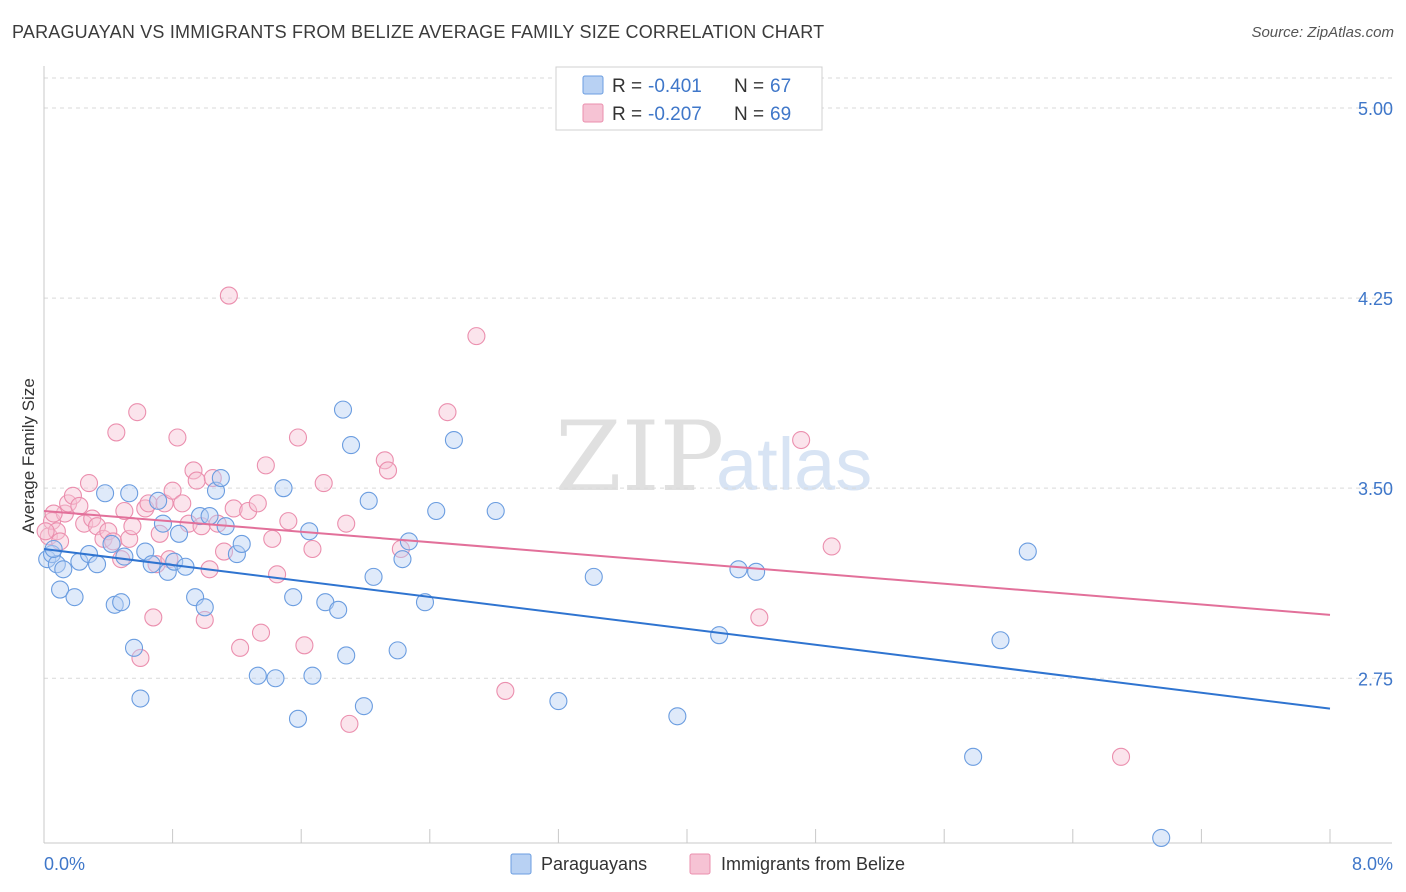  I want to click on legend-swatch-blue, so click(593, 85).